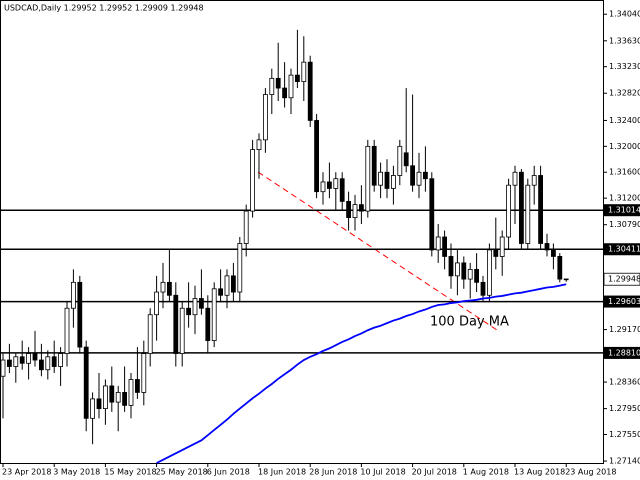 Image resolution: width=640 pixels, height=480 pixels. I want to click on x-tick-label: 28 Jun 2018, so click(333, 472).